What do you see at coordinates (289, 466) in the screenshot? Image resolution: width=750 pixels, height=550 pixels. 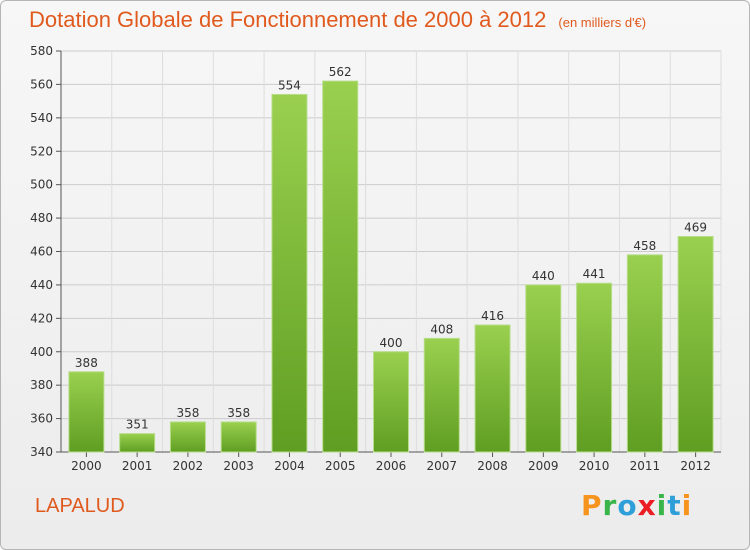 I see `x-tick-label: 2004` at bounding box center [289, 466].